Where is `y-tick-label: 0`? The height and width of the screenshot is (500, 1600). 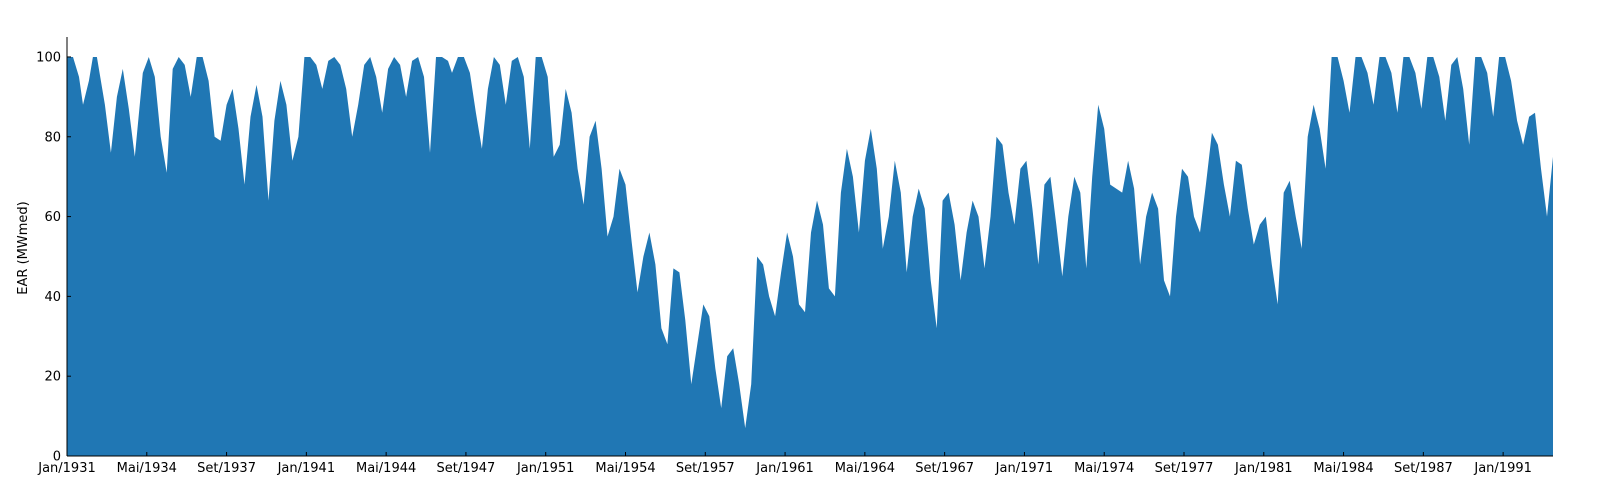
y-tick-label: 0 is located at coordinates (57, 457).